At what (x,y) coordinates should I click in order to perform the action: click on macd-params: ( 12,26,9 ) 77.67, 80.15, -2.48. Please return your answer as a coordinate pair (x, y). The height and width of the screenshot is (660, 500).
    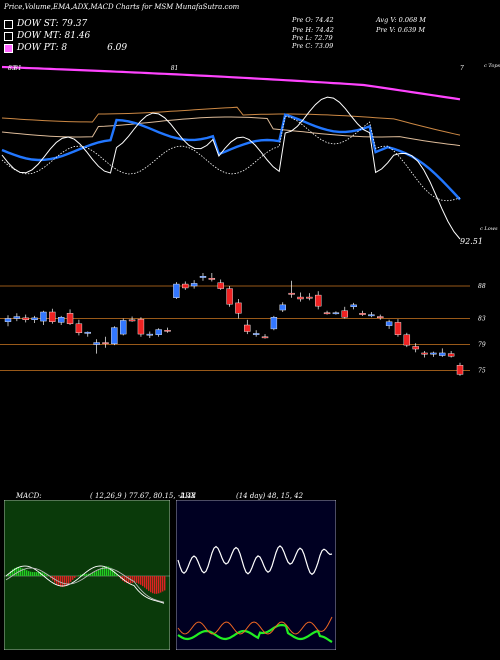
    Looking at the image, I should click on (143, 496).